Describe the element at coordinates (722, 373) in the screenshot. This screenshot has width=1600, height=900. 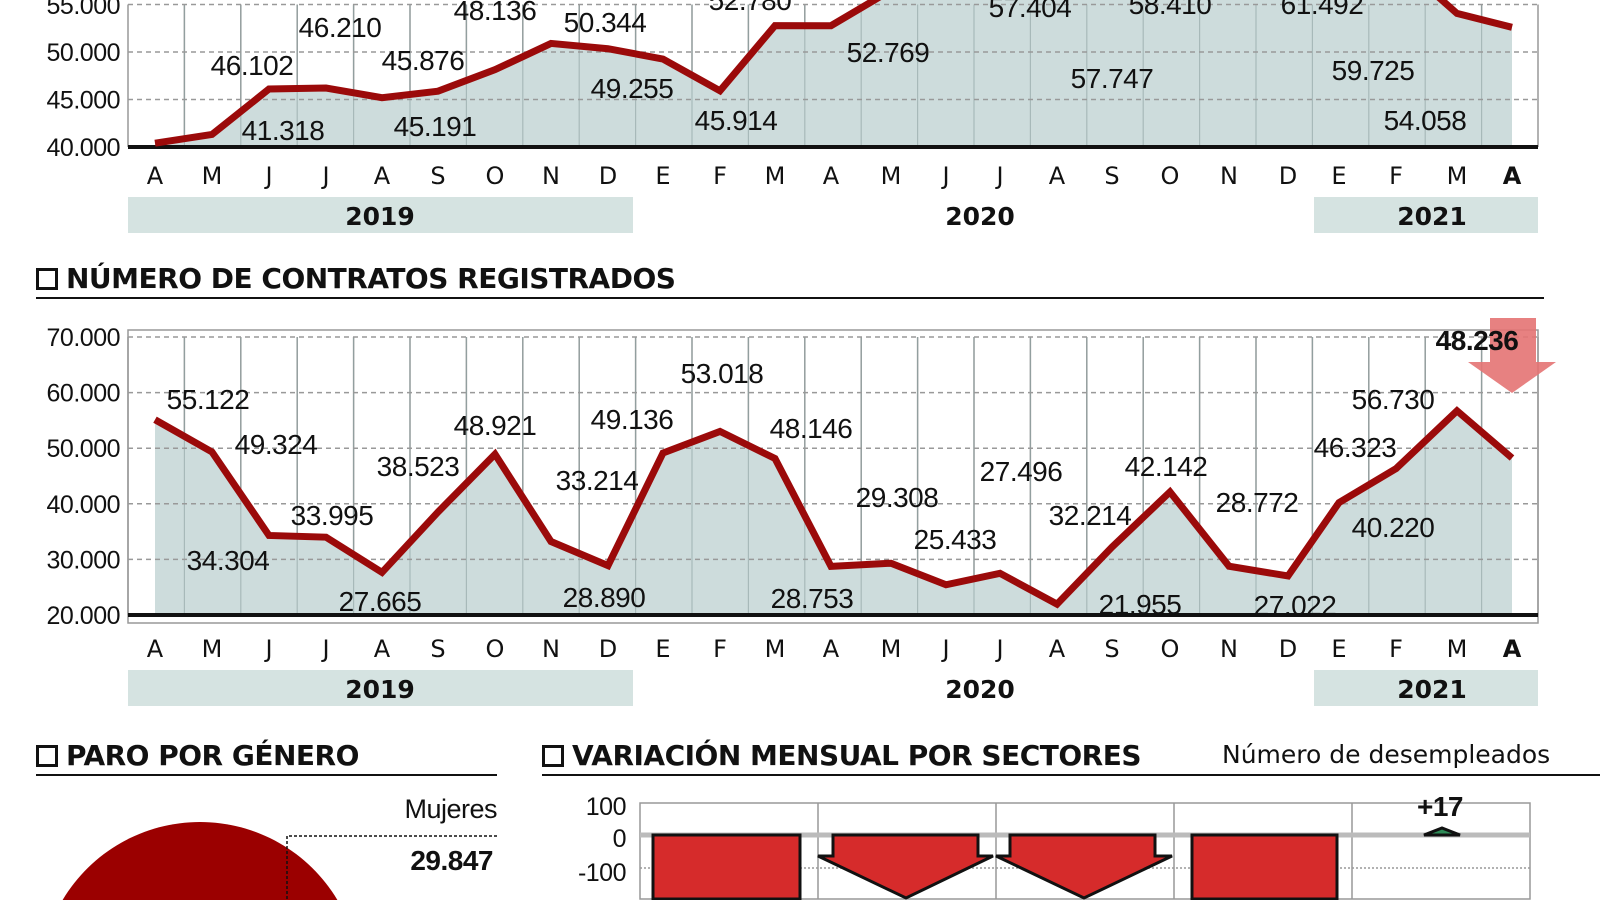
I see `data-label: 53.018` at that location.